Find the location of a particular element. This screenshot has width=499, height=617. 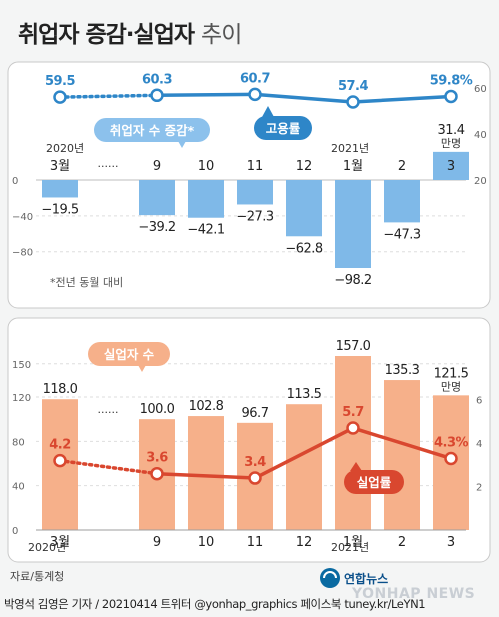

employment-bar-label: −42.1 is located at coordinates (206, 230).